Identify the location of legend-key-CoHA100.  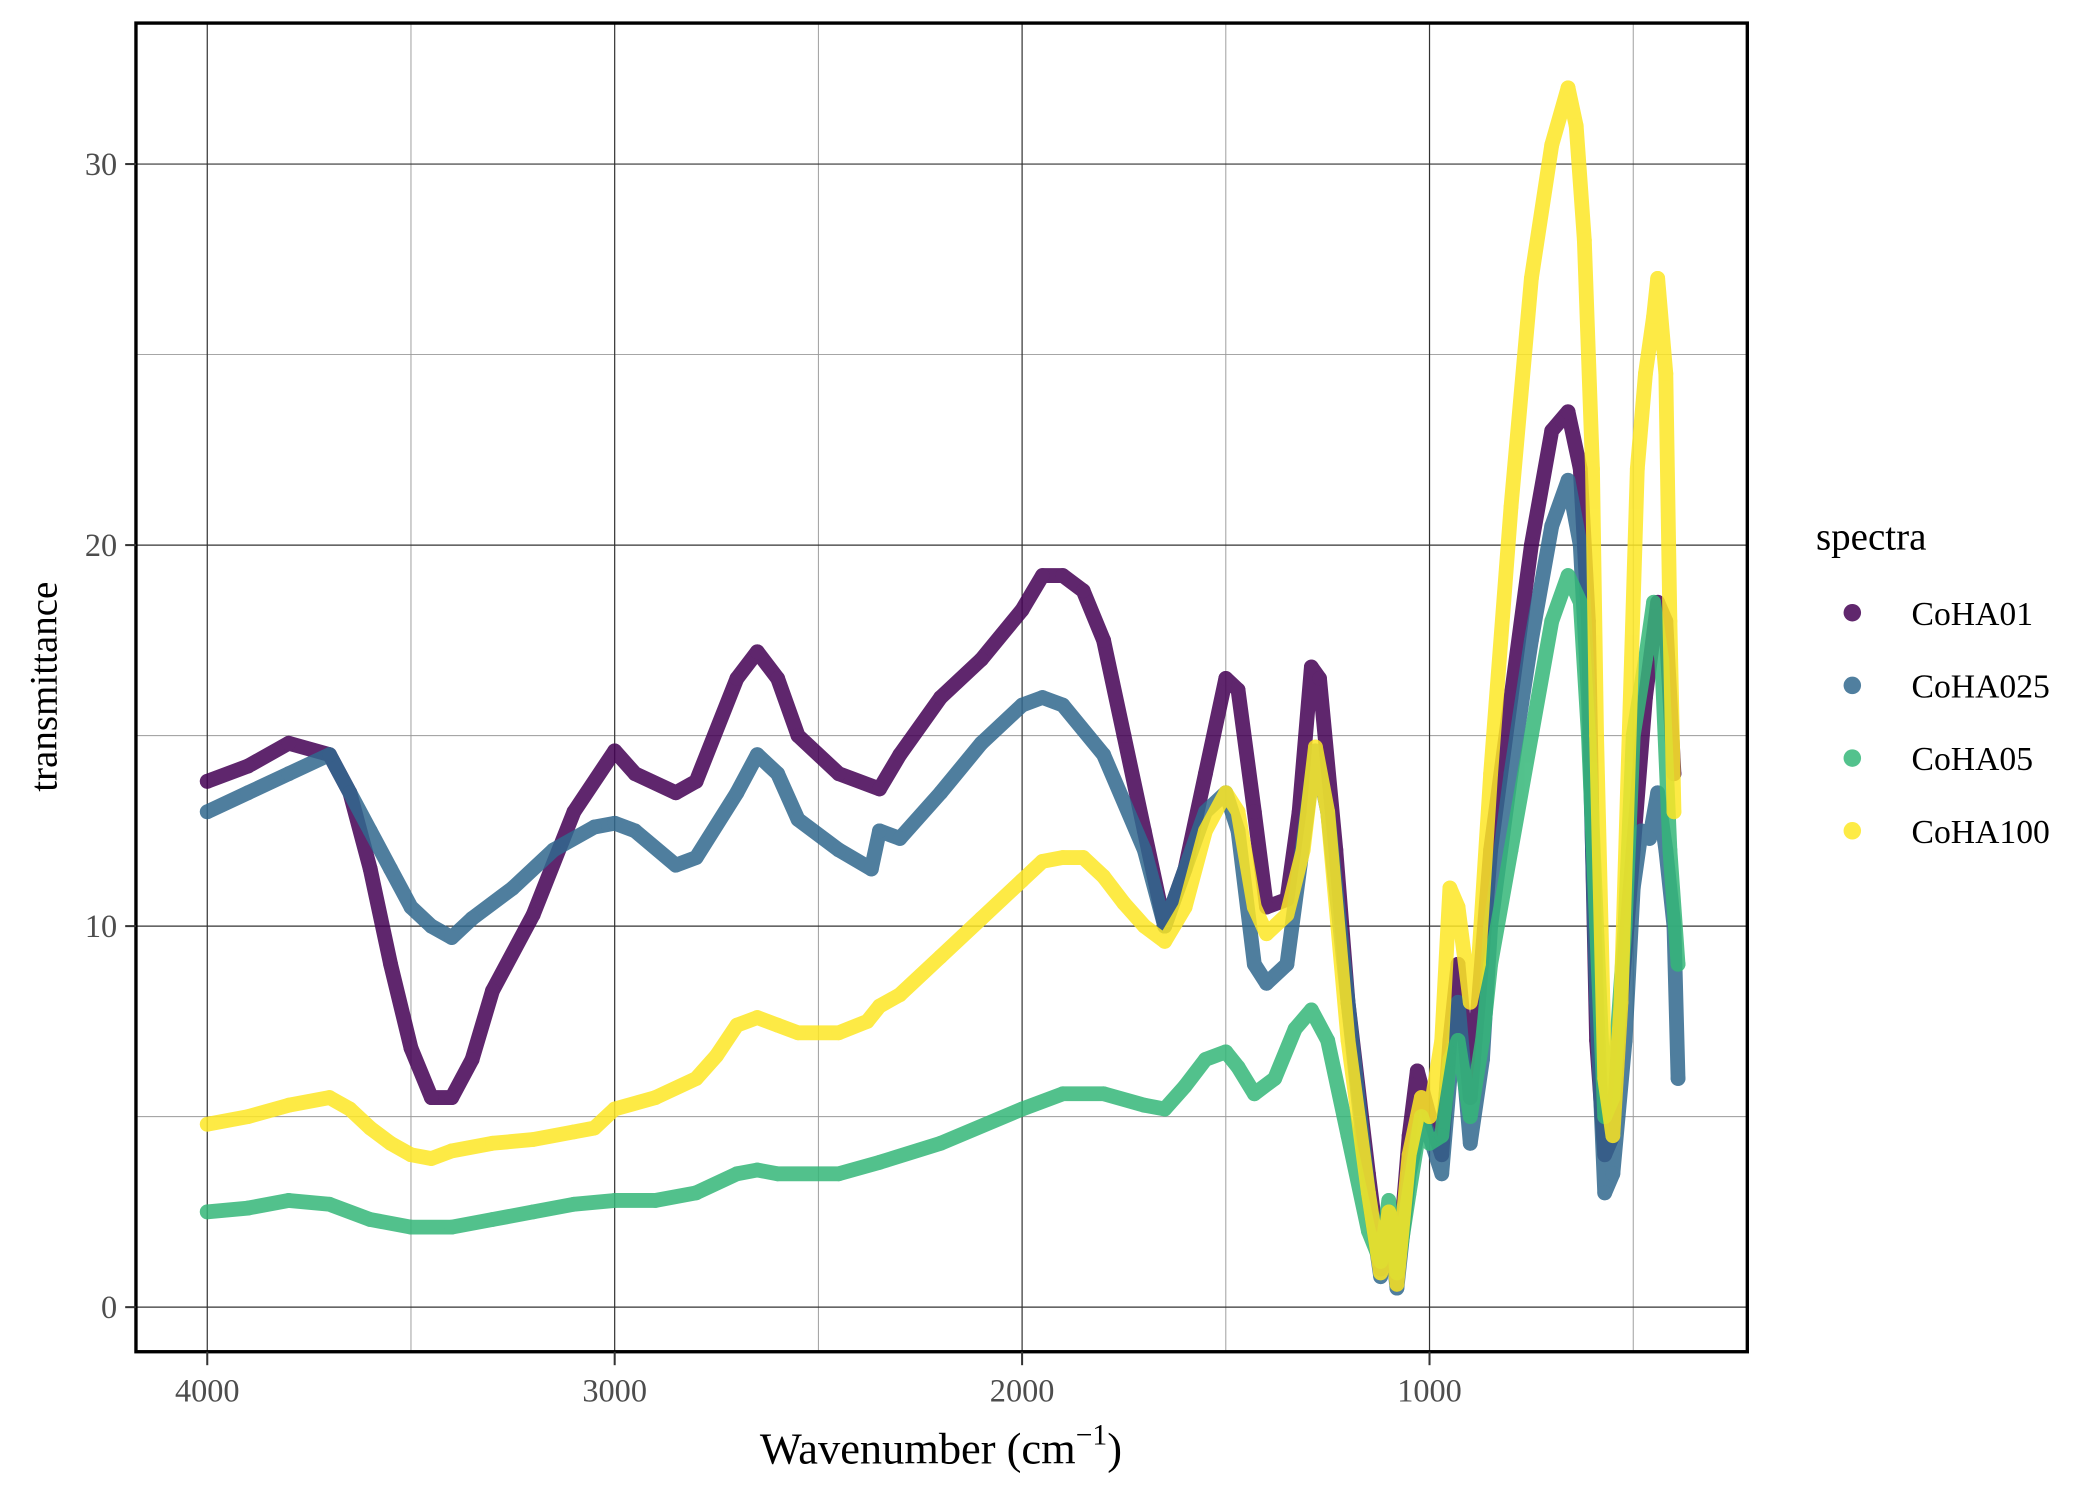
(1852, 831).